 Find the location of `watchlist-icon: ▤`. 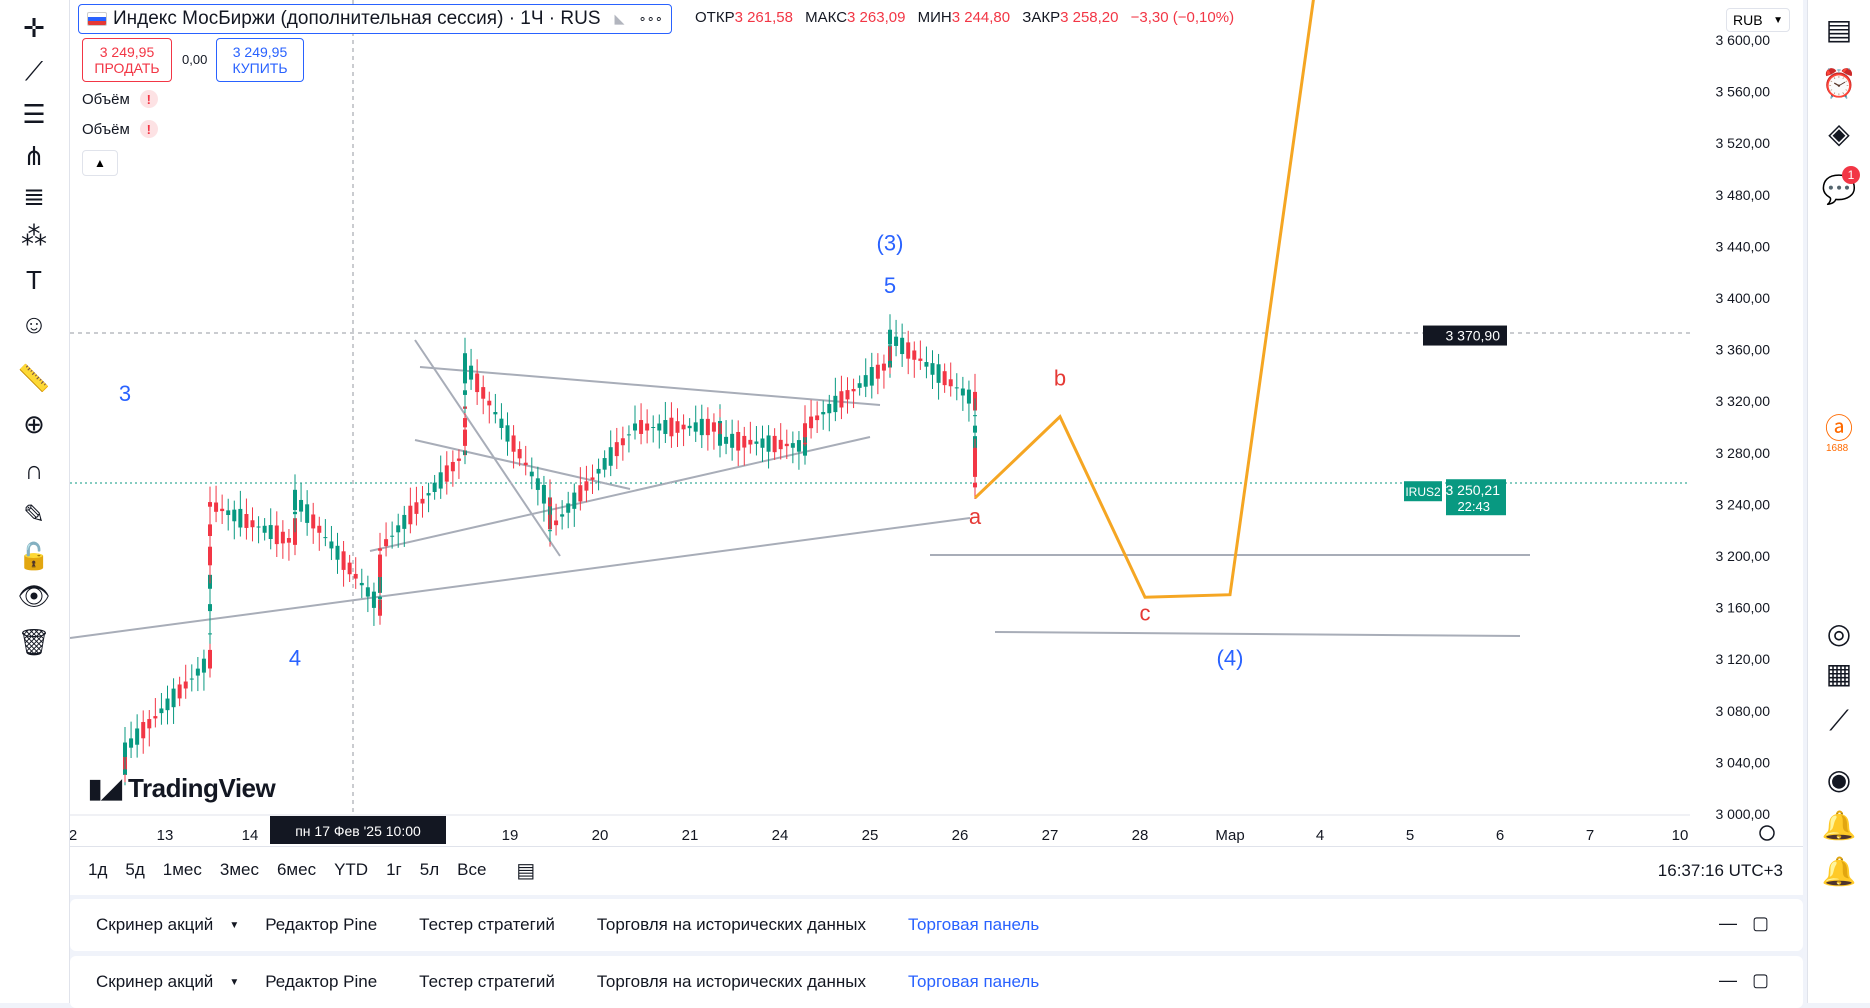

watchlist-icon: ▤ is located at coordinates (1839, 29).